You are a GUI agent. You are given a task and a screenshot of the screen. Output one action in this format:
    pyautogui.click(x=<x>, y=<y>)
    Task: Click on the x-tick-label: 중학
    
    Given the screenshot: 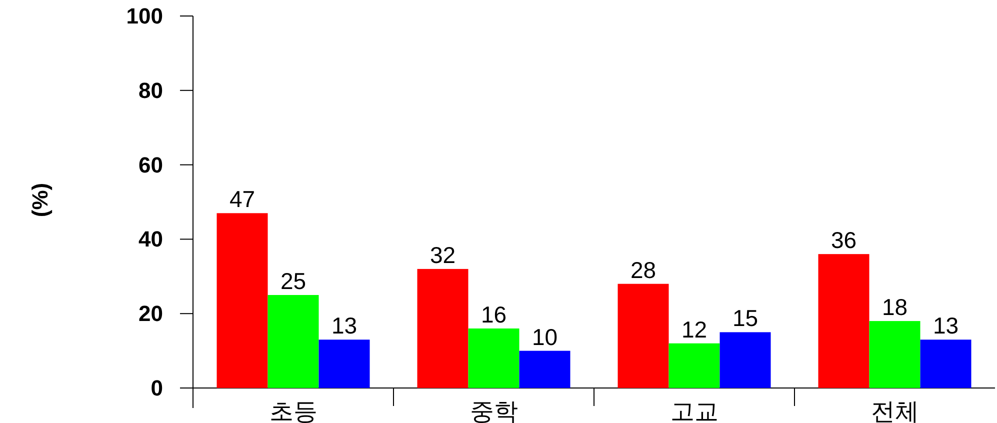 What is the action you would take?
    pyautogui.click(x=494, y=410)
    